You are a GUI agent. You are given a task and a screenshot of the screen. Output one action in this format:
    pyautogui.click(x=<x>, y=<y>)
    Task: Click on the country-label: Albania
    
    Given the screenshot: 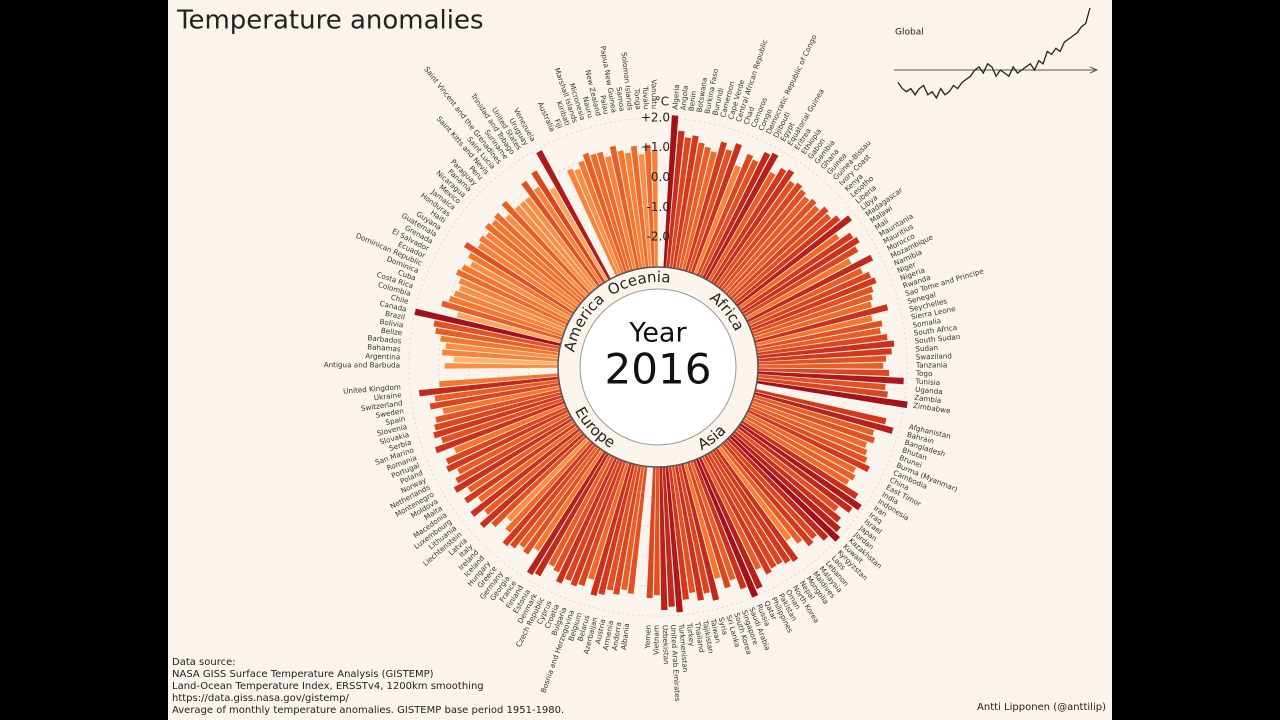 What is the action you would take?
    pyautogui.click(x=625, y=637)
    